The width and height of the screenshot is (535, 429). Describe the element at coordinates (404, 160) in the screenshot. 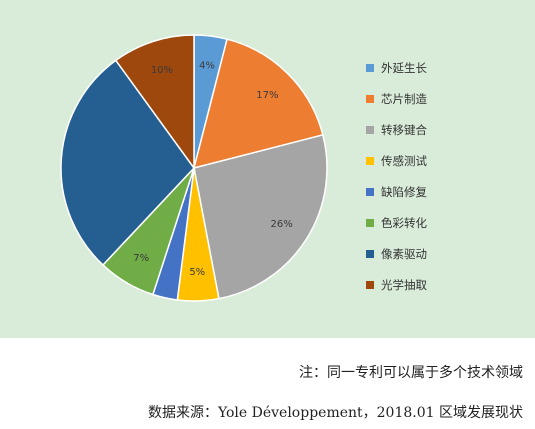

I see `legend-label: 传感测试` at that location.